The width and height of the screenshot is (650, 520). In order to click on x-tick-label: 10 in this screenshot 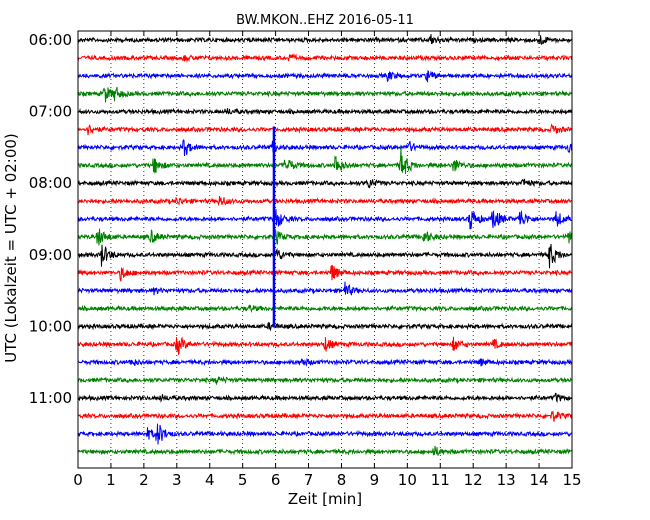, I will do `click(407, 480)`.